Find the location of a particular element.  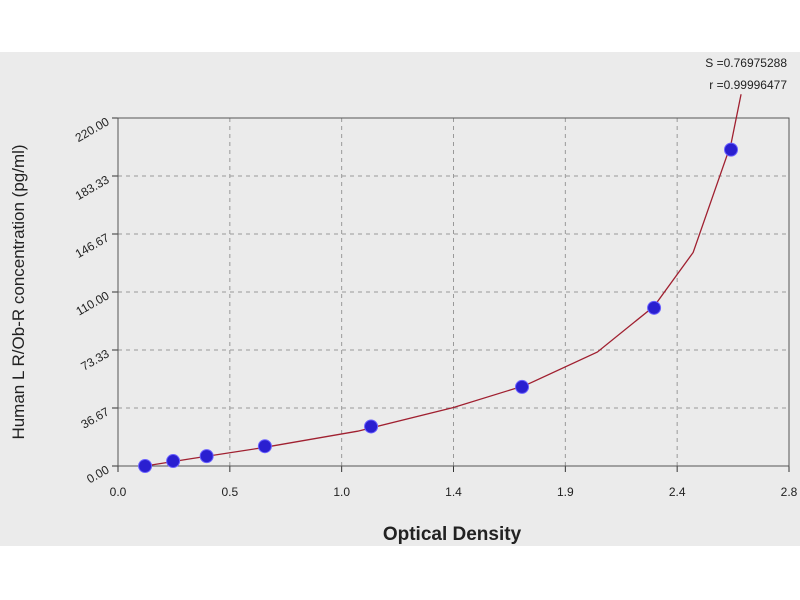

x-tick-label: 2.4 is located at coordinates (677, 492).